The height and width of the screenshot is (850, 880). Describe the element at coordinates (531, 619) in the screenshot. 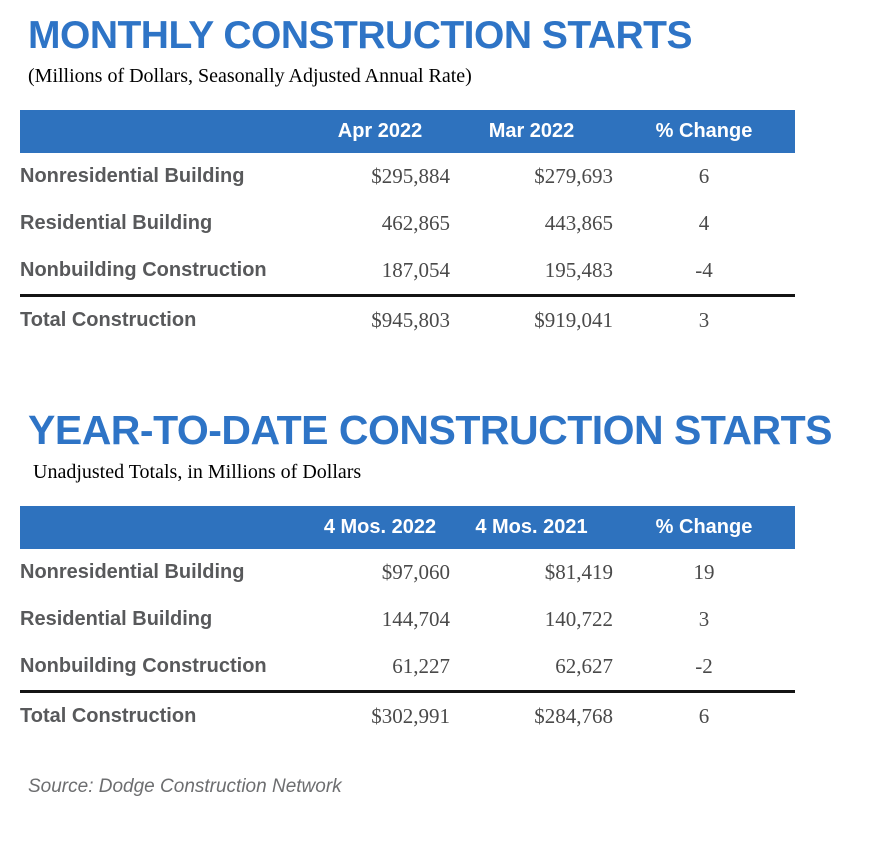

I see `value-cell: 140,722` at that location.